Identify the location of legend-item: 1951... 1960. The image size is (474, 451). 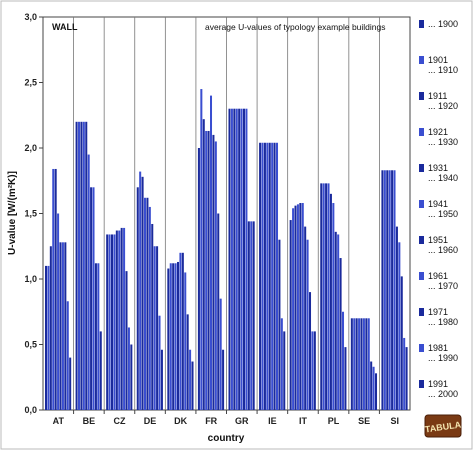
(438, 245).